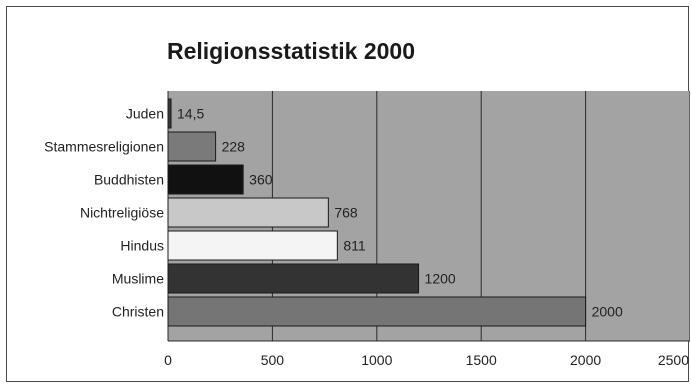  I want to click on category-label: Juden, so click(145, 114).